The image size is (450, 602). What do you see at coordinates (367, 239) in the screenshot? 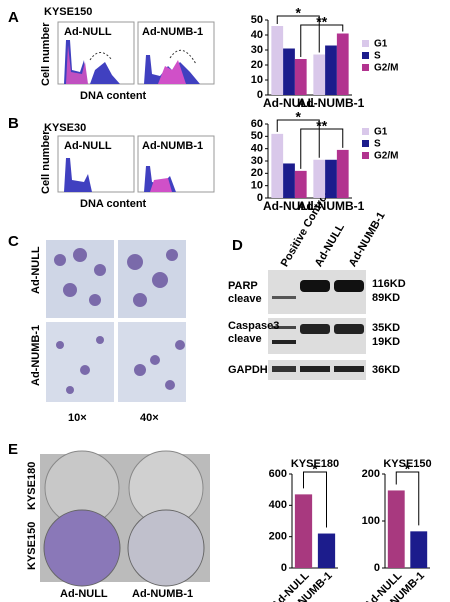
I see `lane-label: Ad-NUMB-1` at bounding box center [367, 239].